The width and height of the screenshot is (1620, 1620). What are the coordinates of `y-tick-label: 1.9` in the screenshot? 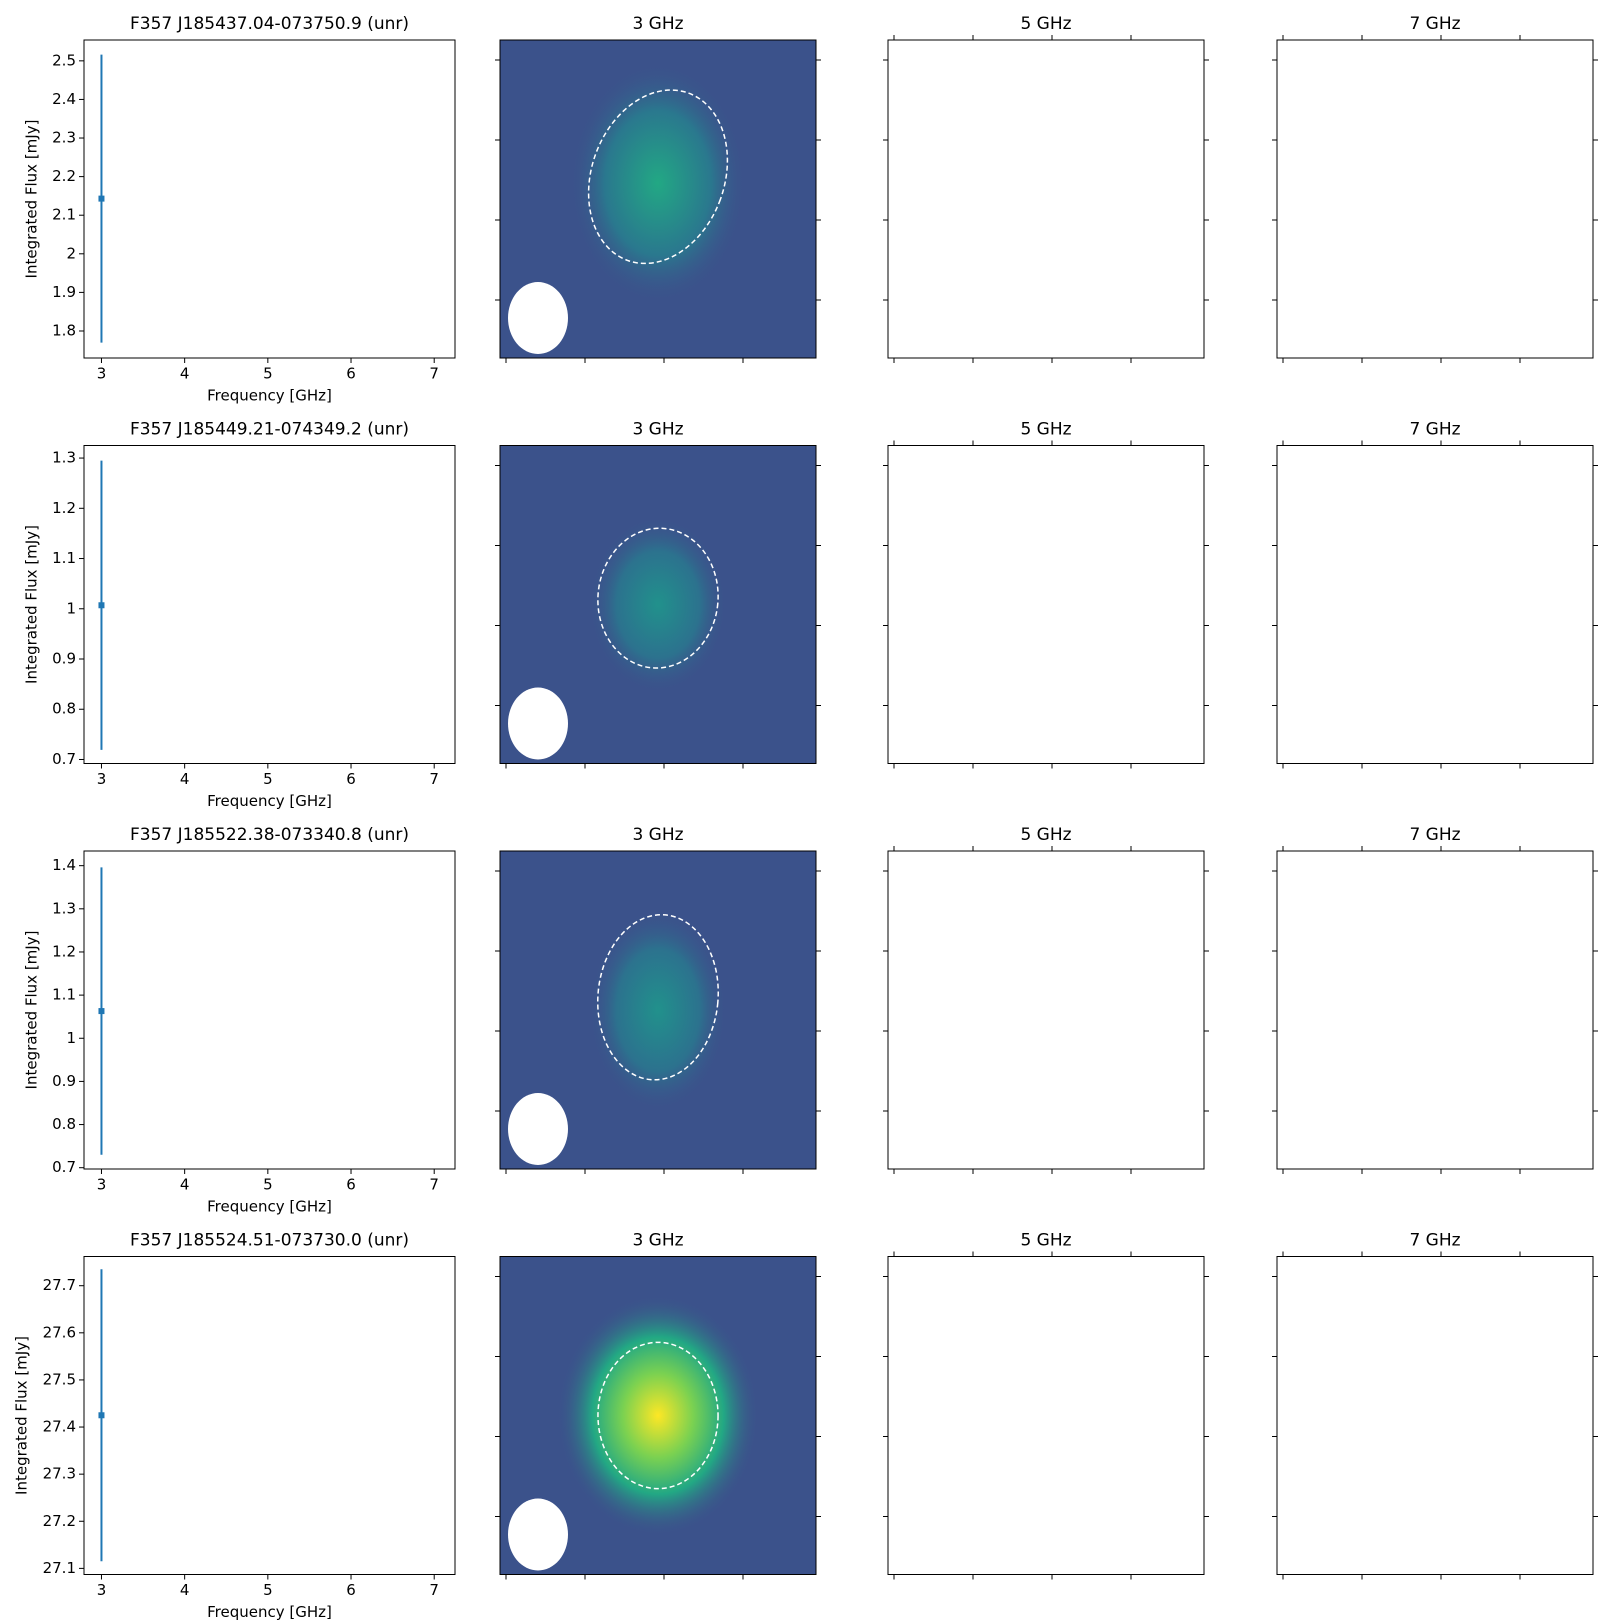 It's located at (64, 292).